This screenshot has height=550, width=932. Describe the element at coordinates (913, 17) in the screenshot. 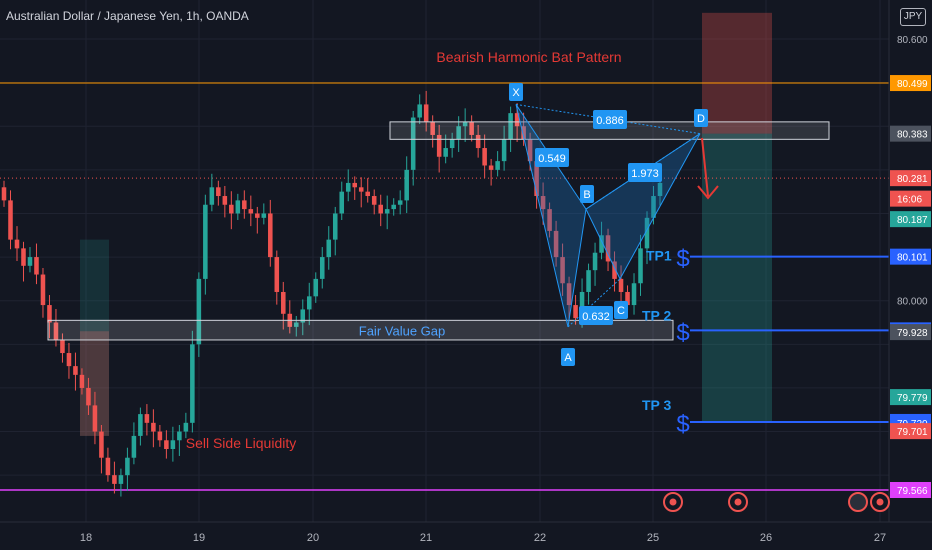

I see `currency-badge: JPY` at that location.